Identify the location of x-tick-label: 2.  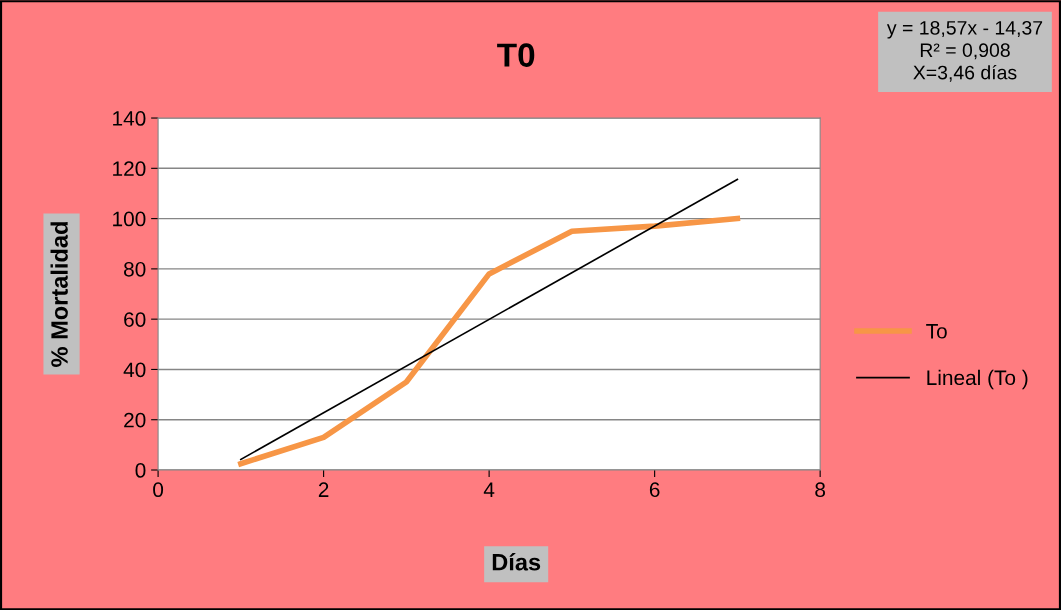
(323, 489).